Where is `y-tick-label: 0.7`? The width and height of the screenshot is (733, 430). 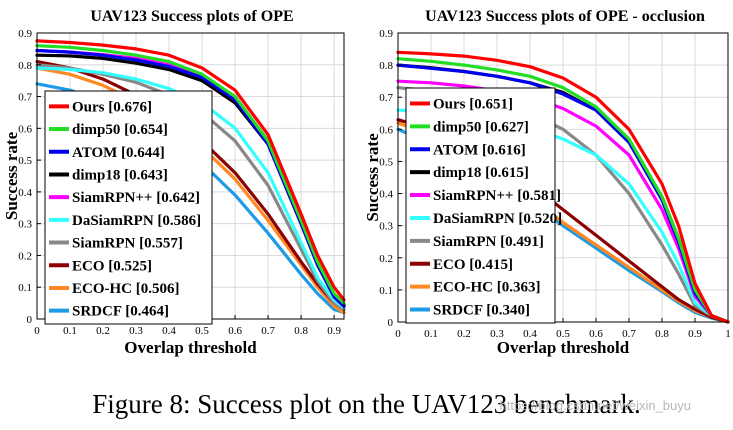 y-tick-label: 0.7 is located at coordinates (25, 98).